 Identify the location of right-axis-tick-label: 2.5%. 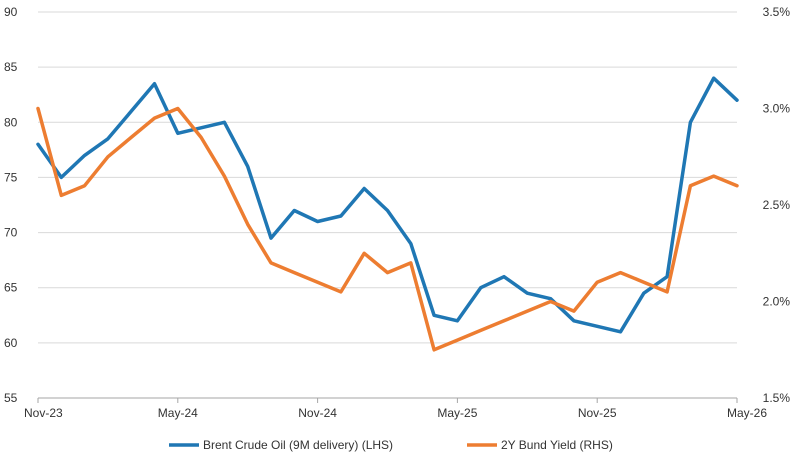
(777, 205).